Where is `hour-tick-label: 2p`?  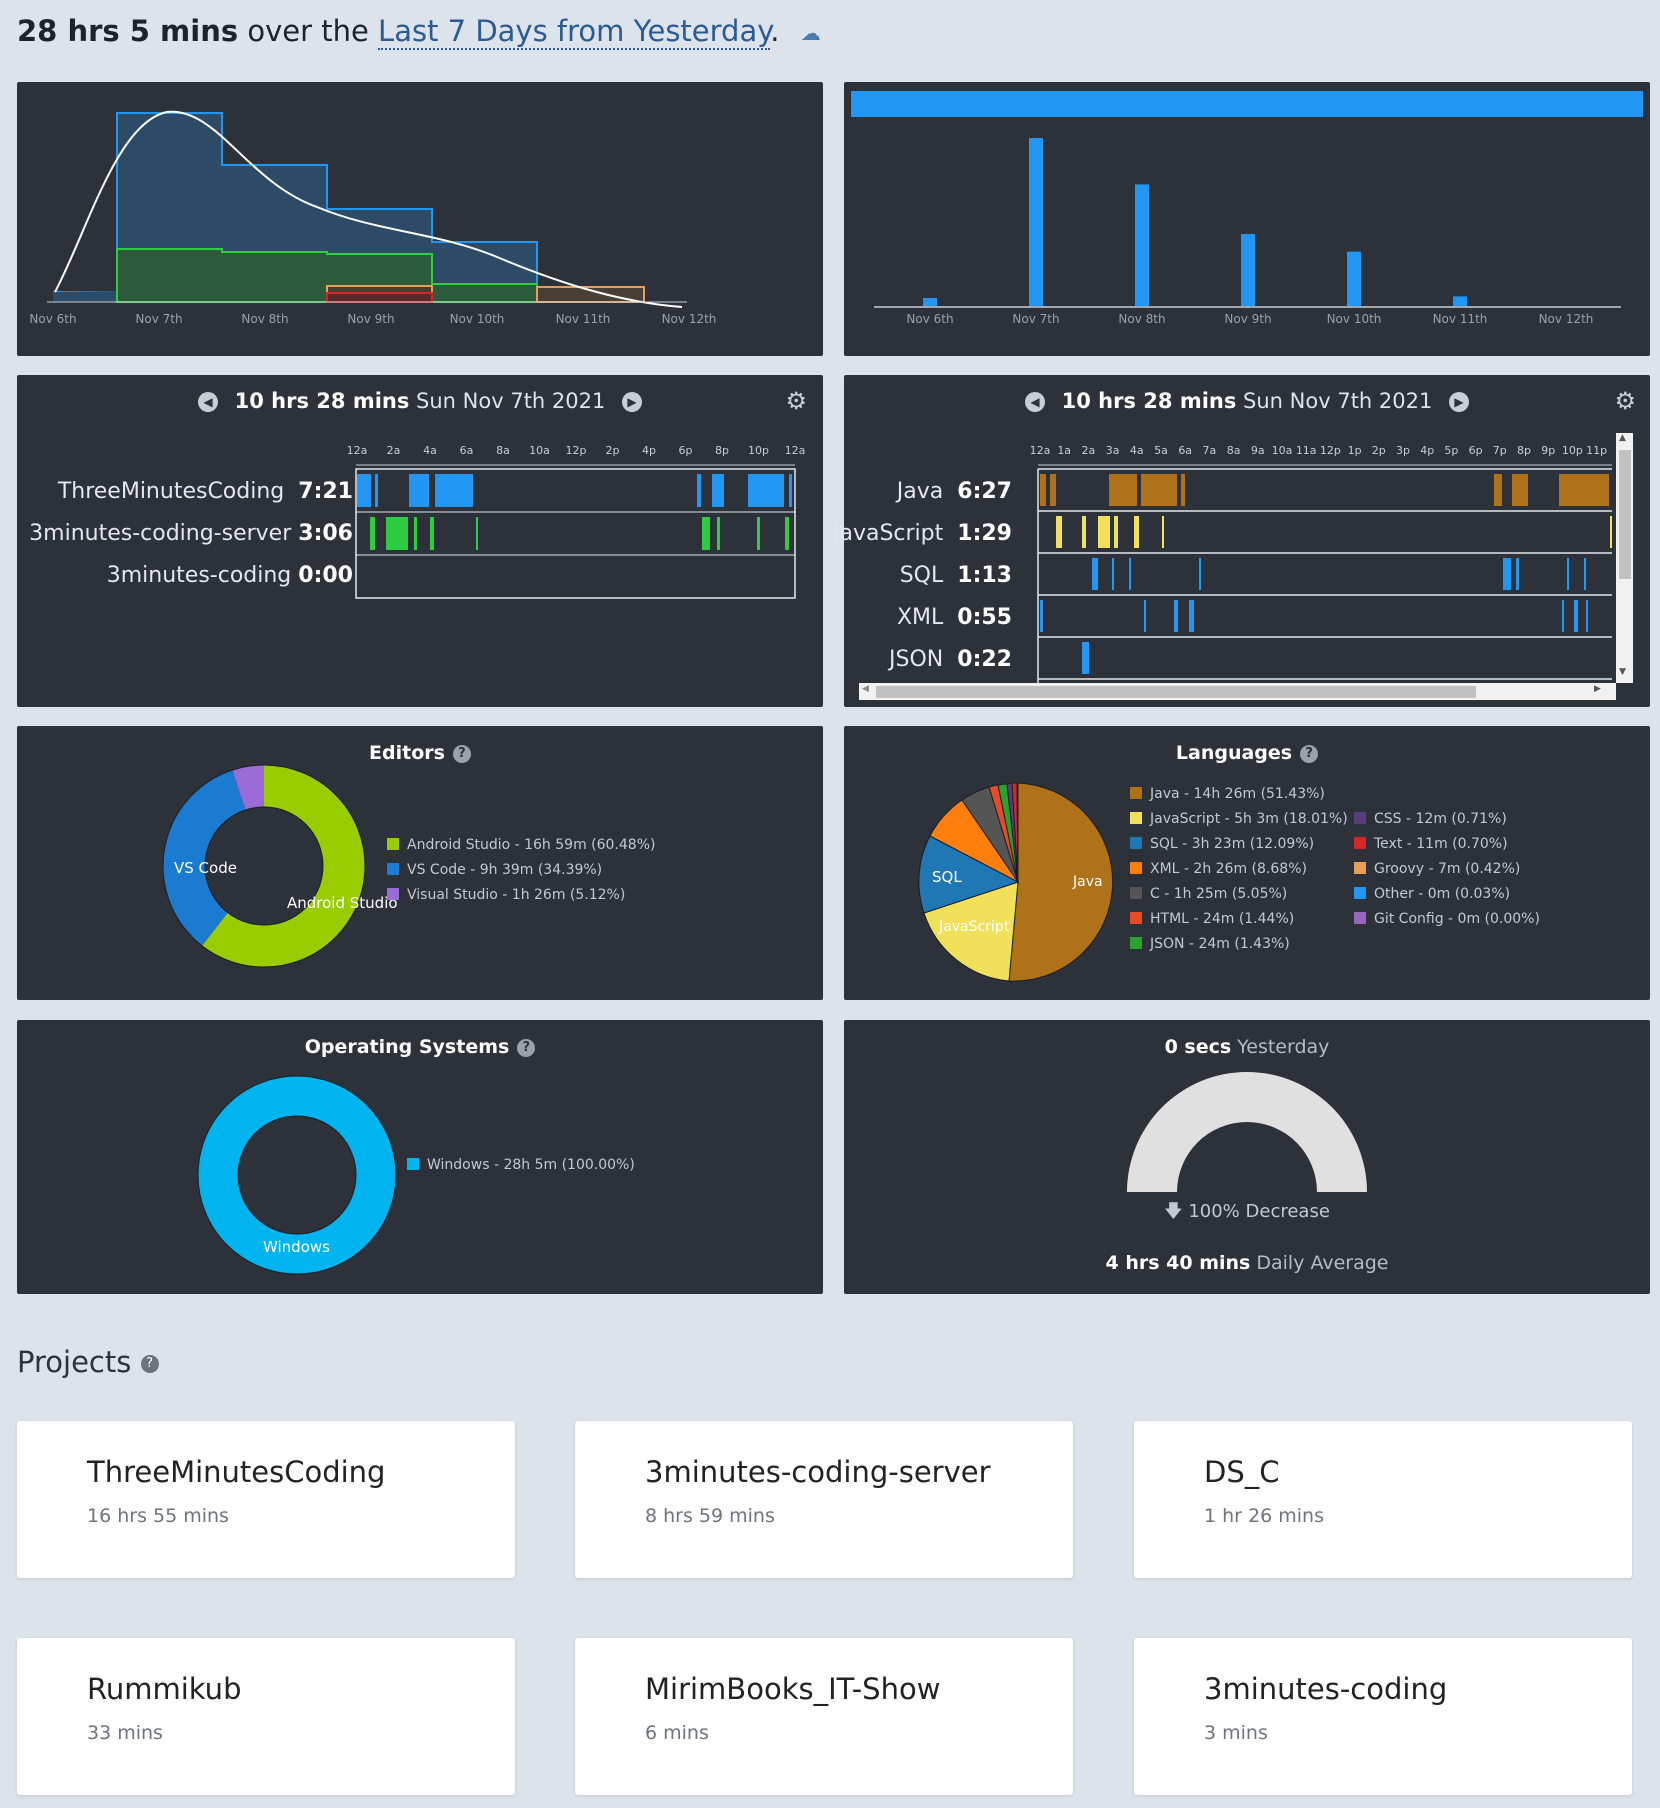 hour-tick-label: 2p is located at coordinates (613, 450).